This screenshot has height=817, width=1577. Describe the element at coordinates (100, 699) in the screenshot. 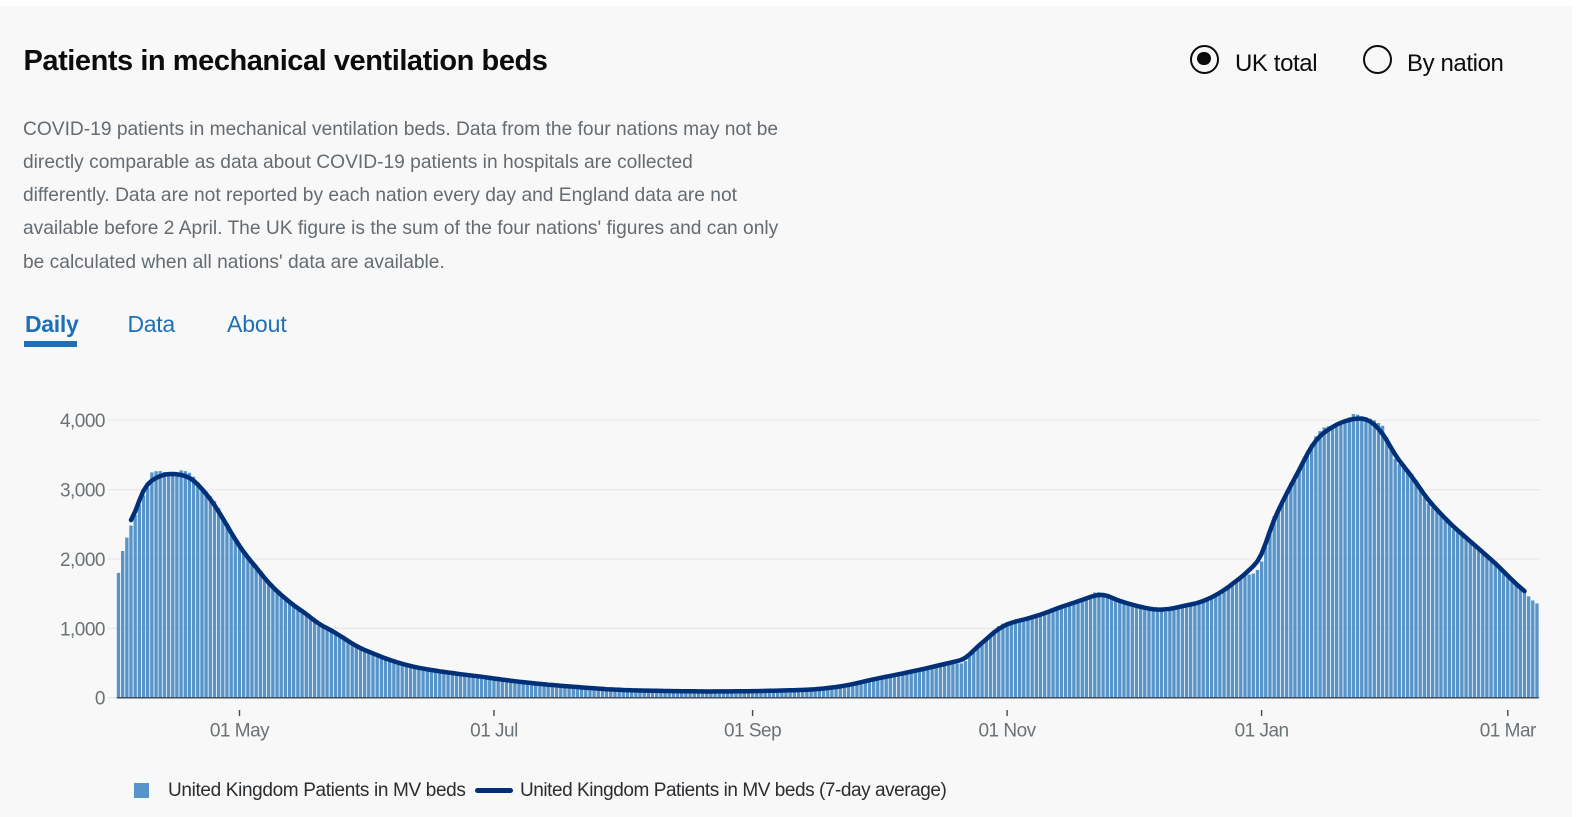

I see `svg-text: 0` at that location.